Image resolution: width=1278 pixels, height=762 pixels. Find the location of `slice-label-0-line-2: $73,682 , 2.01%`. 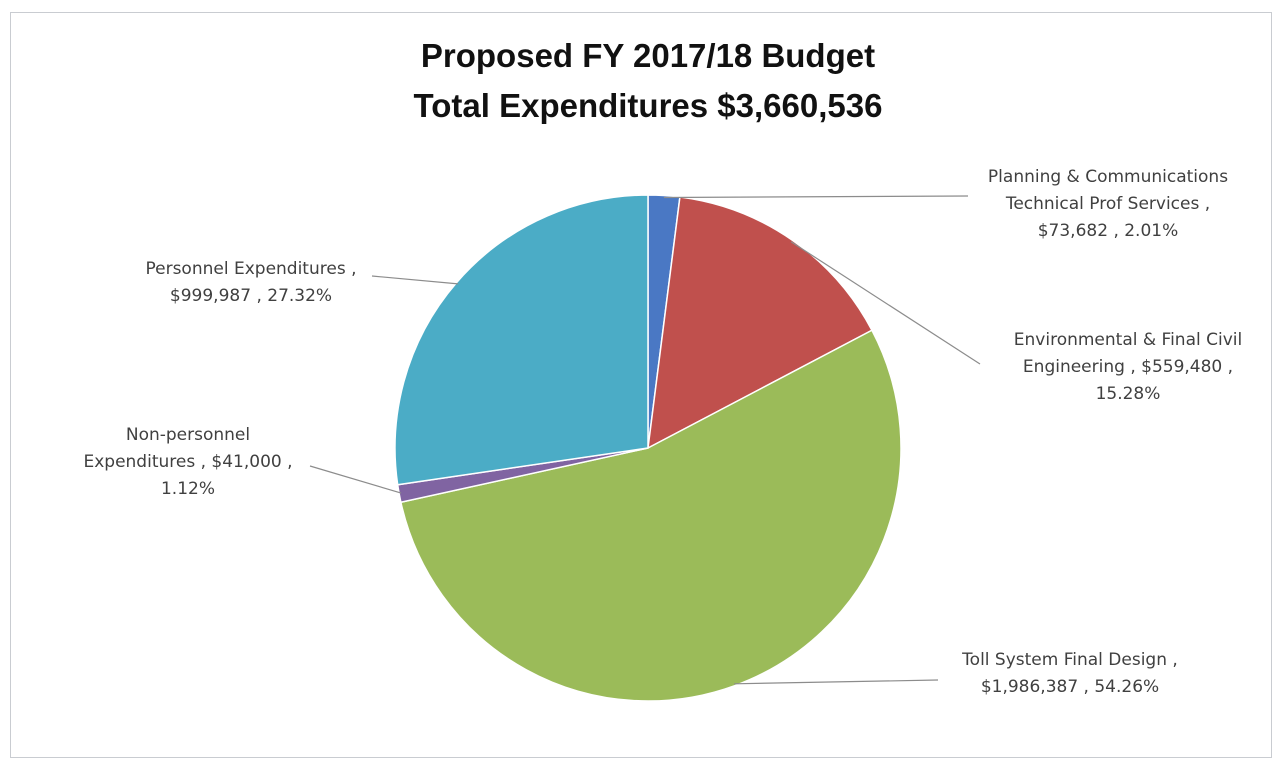

slice-label-0-line-2: $73,682 , 2.01% is located at coordinates (1108, 231).